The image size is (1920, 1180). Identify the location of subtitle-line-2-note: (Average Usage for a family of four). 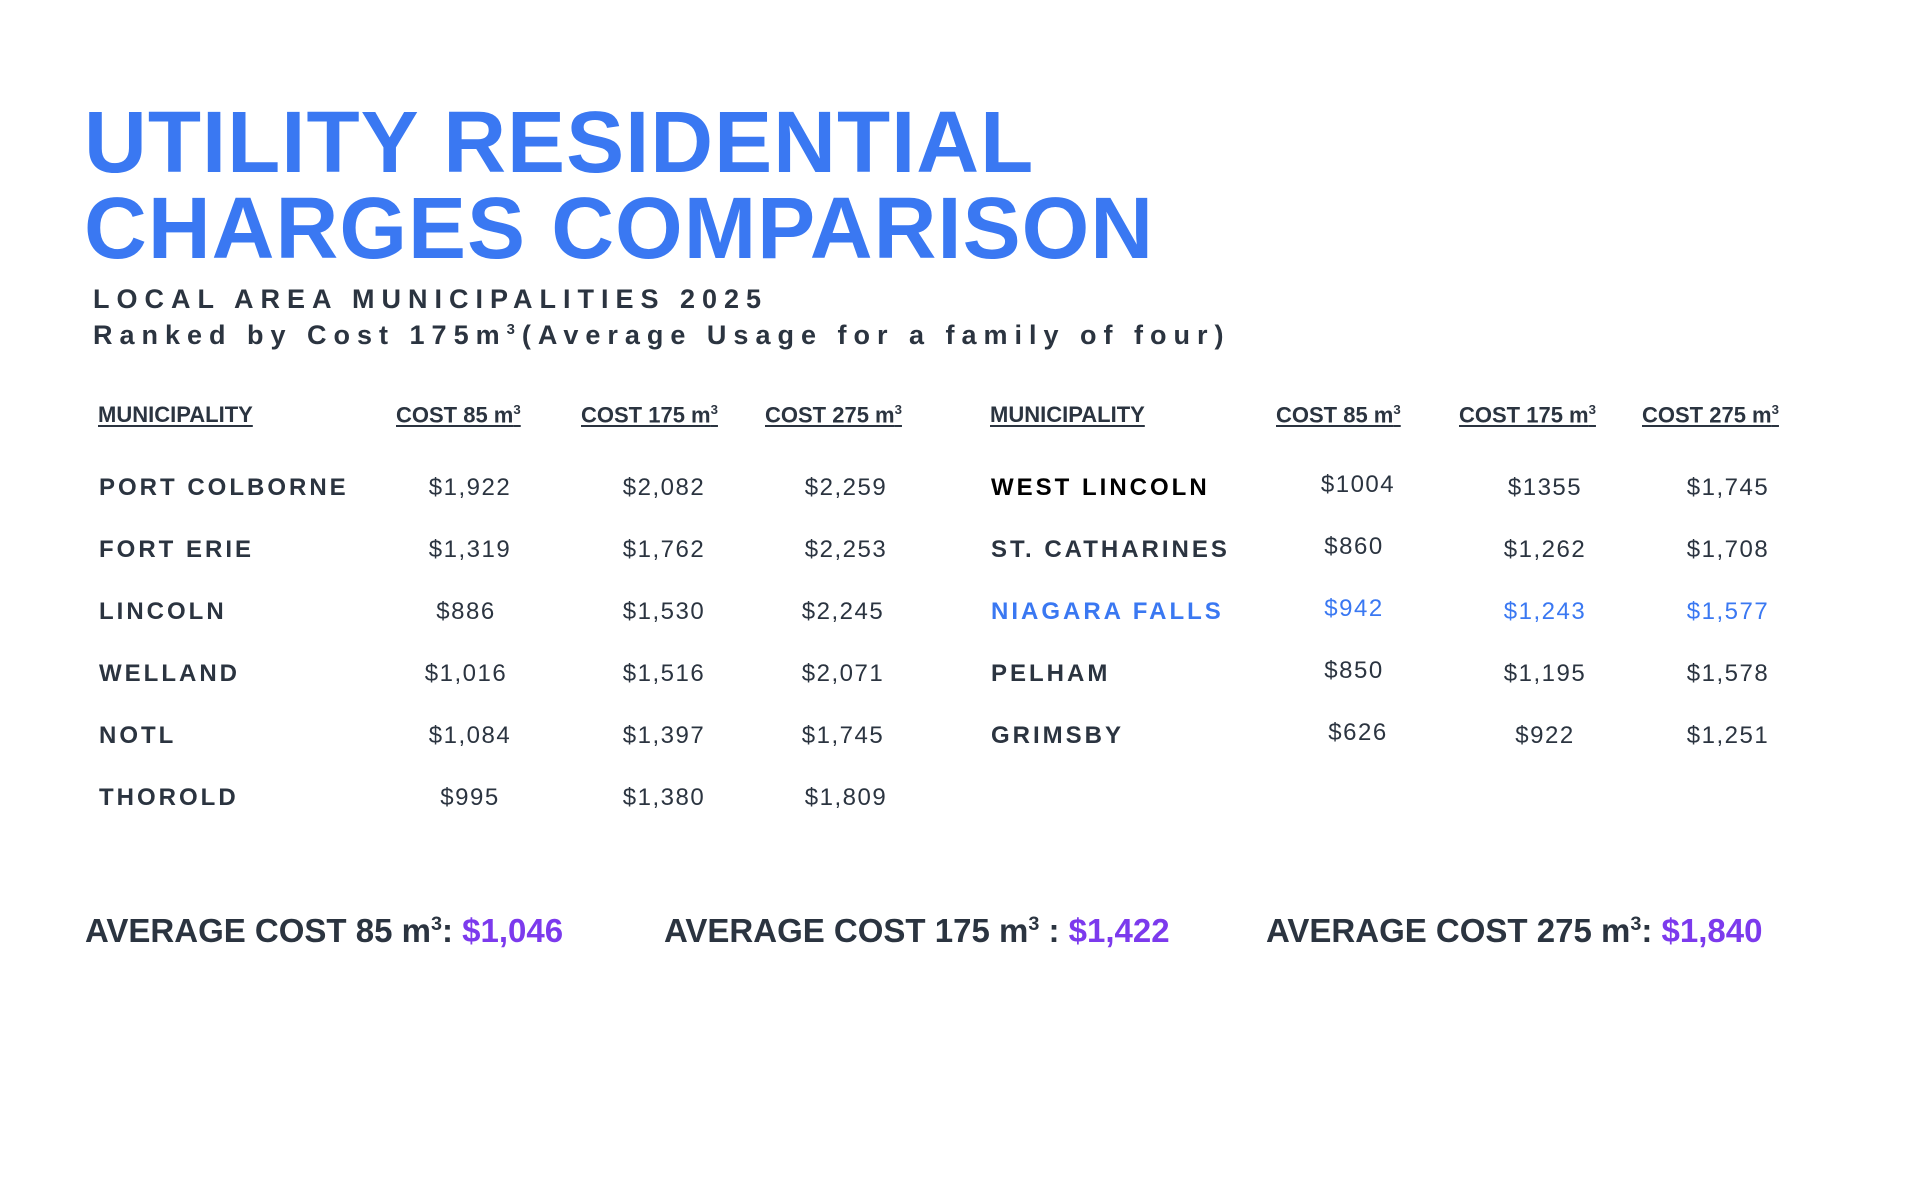
(876, 335).